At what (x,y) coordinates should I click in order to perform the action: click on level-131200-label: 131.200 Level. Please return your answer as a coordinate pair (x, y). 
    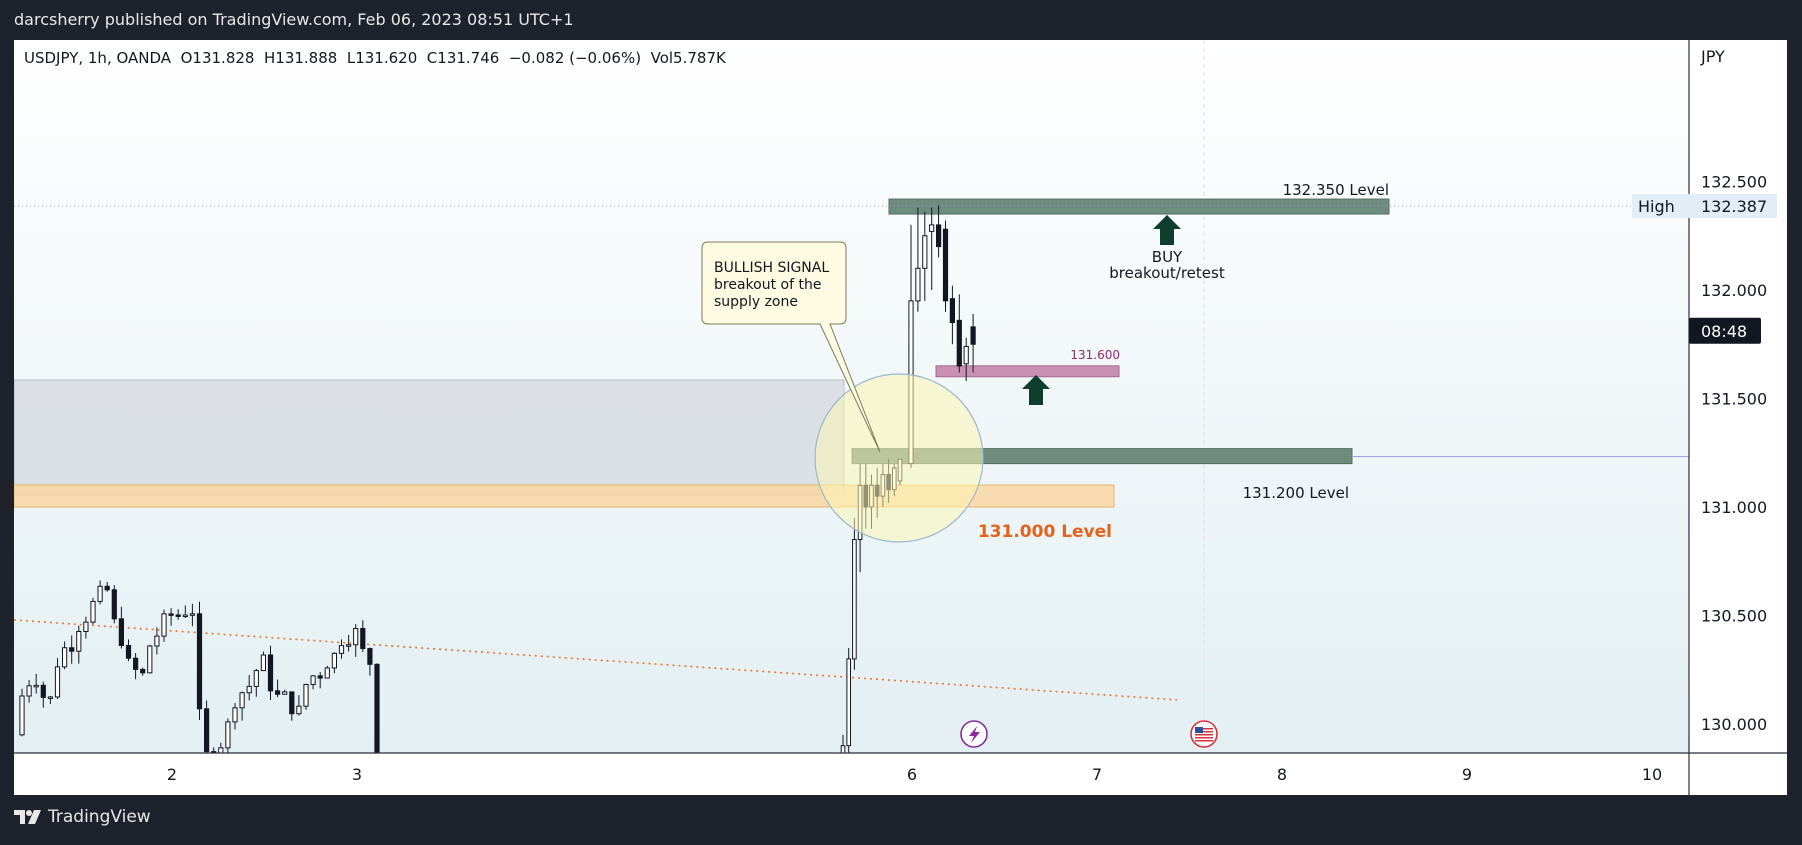
    Looking at the image, I should click on (1296, 493).